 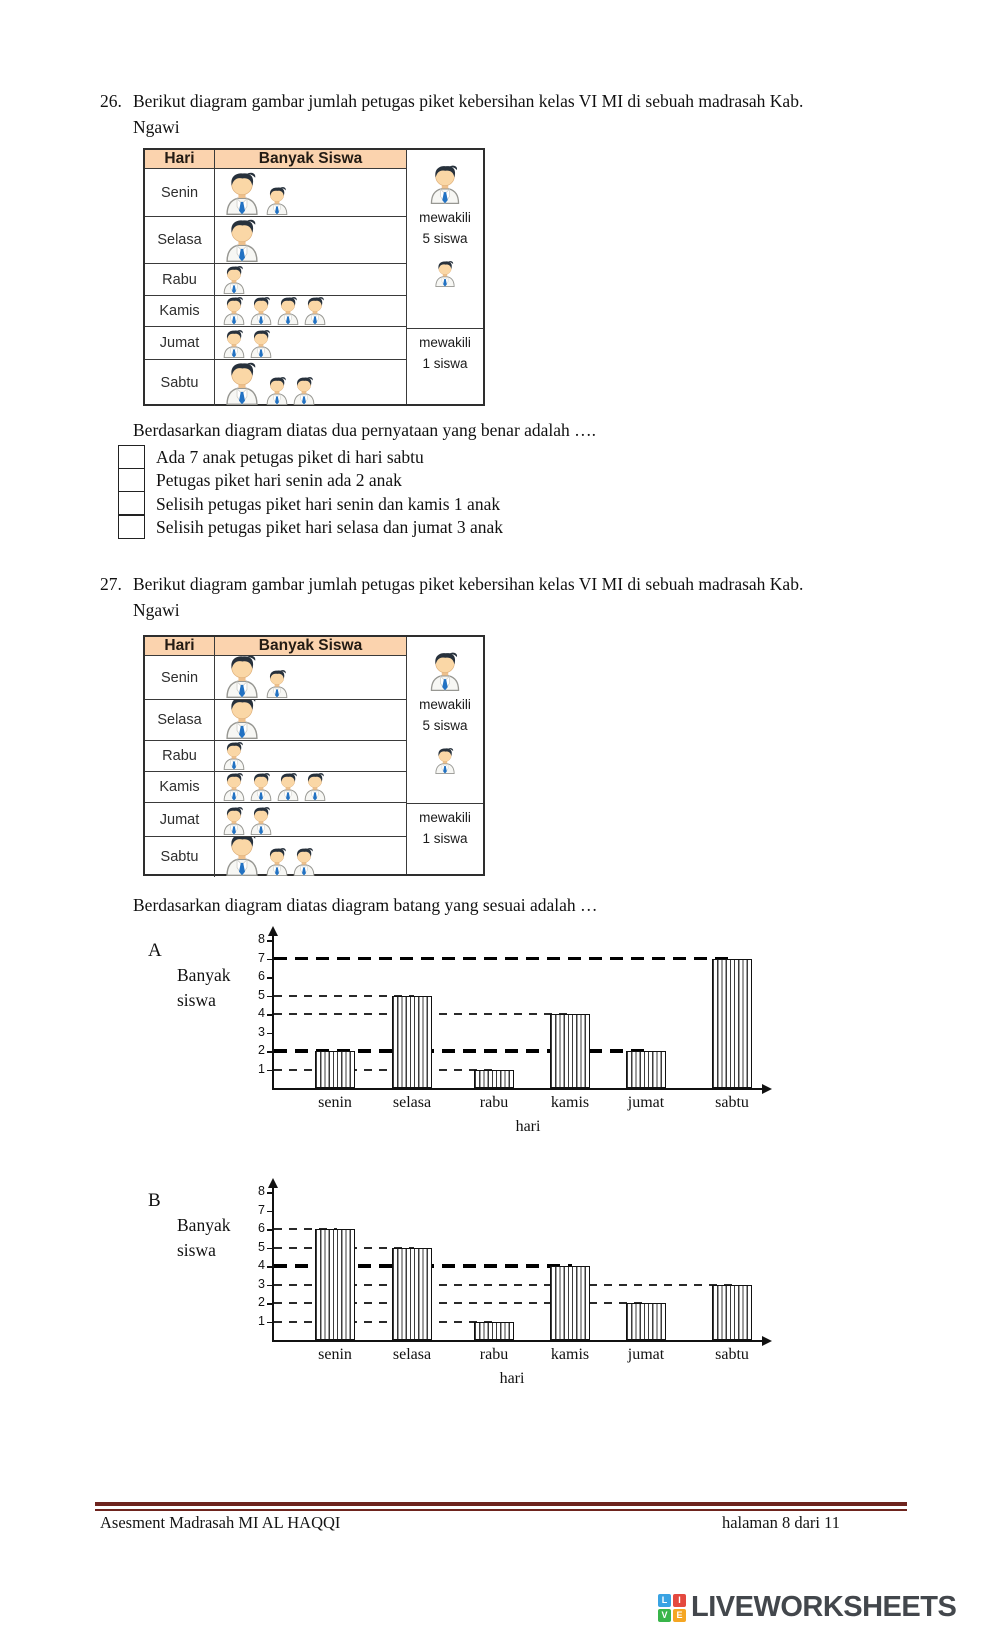 I want to click on x-axis-line, so click(x=517, y=1341).